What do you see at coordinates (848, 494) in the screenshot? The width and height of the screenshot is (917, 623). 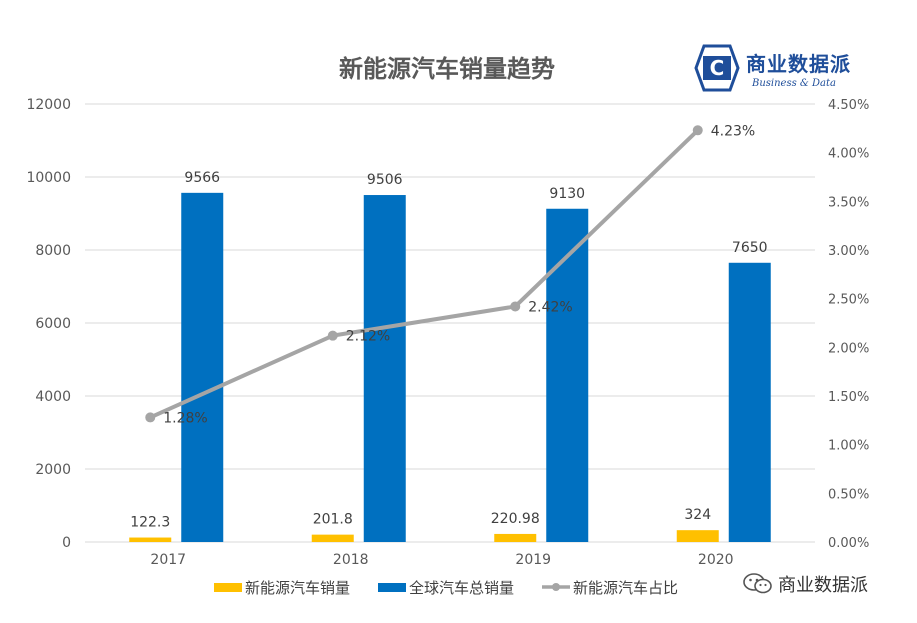 I see `y-right-tick-label: 0.50%` at bounding box center [848, 494].